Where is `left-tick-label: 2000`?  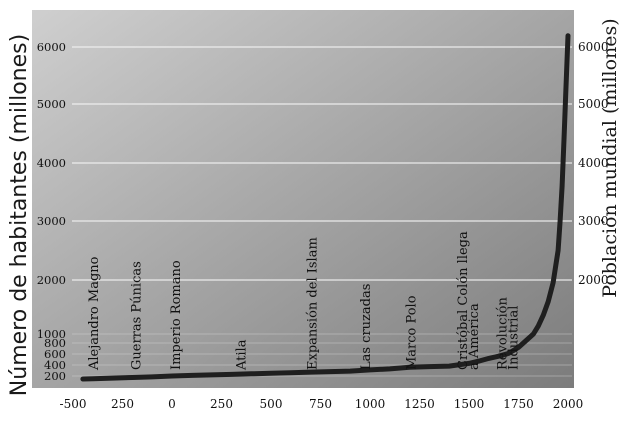 left-tick-label: 2000 is located at coordinates (51, 280).